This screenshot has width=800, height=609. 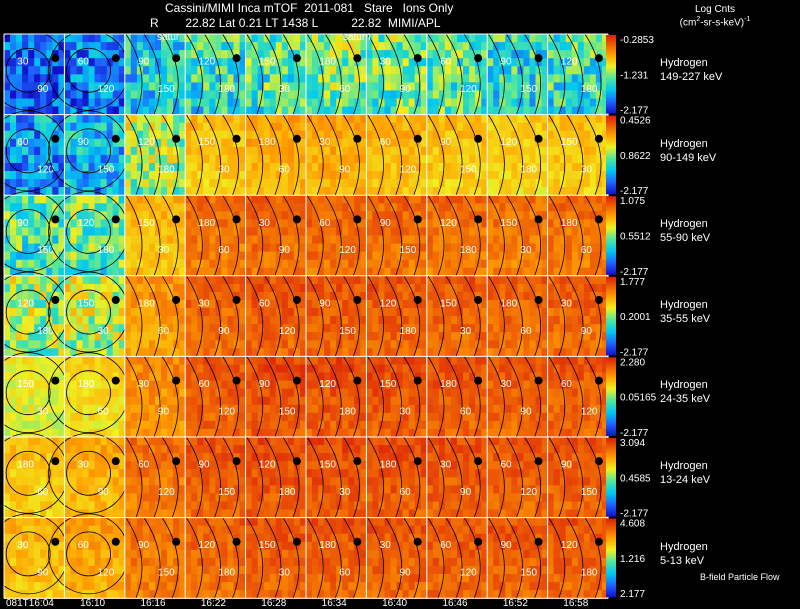 What do you see at coordinates (685, 231) in the screenshot?
I see `energy-band-label: Hydrogen 55-90 keV` at bounding box center [685, 231].